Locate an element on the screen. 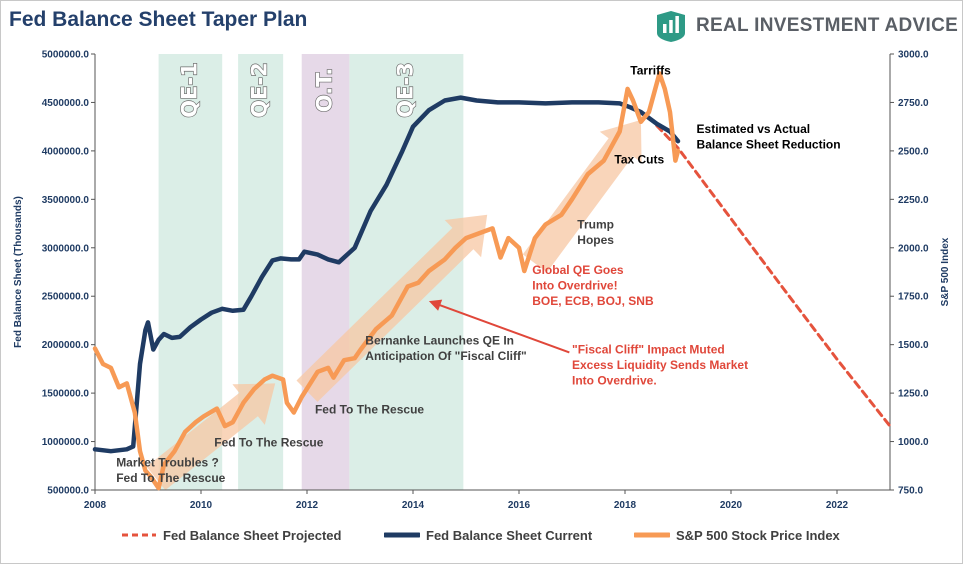 The image size is (963, 564). x-tick-label: 2014 is located at coordinates (413, 505).